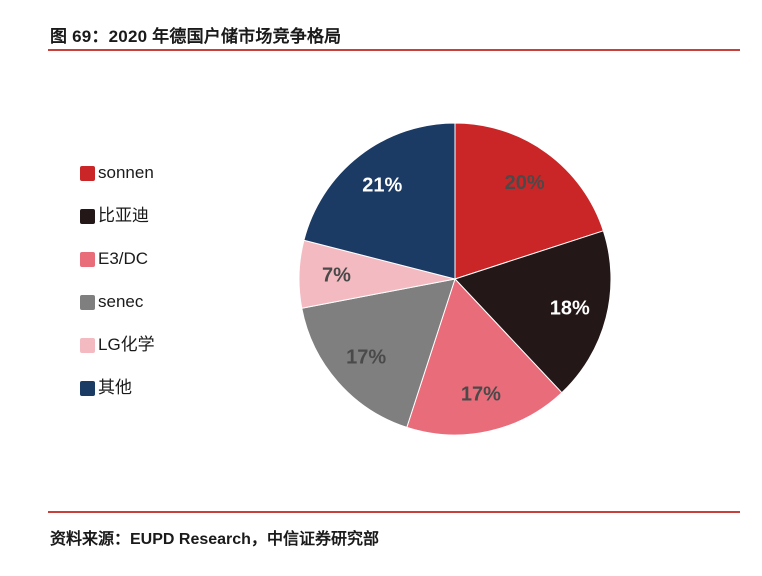 The image size is (762, 576). Describe the element at coordinates (121, 301) in the screenshot. I see `legend-label: senec` at that location.